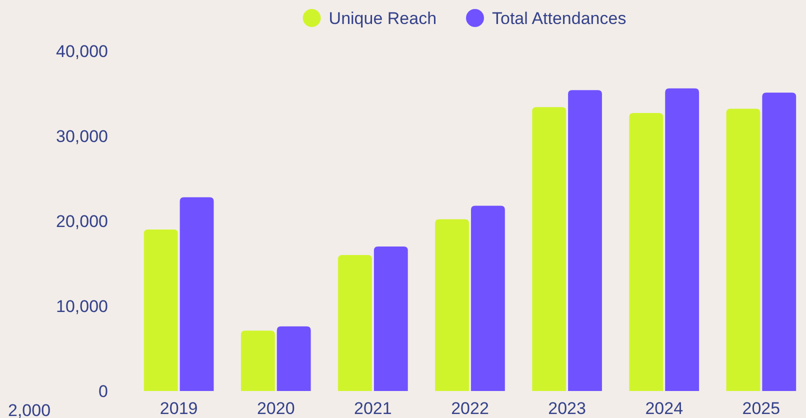  Describe the element at coordinates (82, 136) in the screenshot. I see `y-tick-label: 30,000` at that location.